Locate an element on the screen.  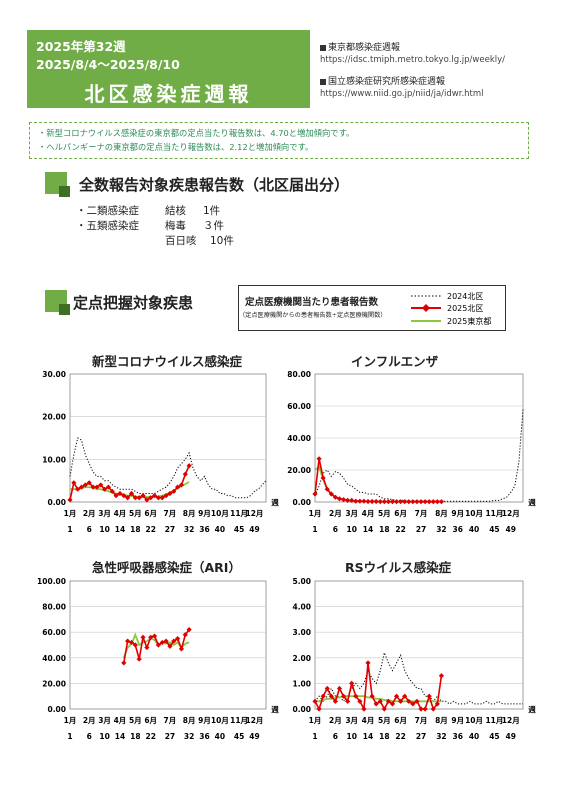
y-tick-label: 10.00 is located at coordinates (54, 459).